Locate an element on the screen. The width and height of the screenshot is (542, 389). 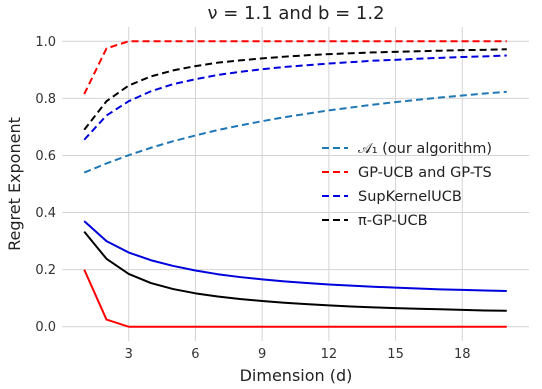
x-tick-label: 15 is located at coordinates (395, 354).